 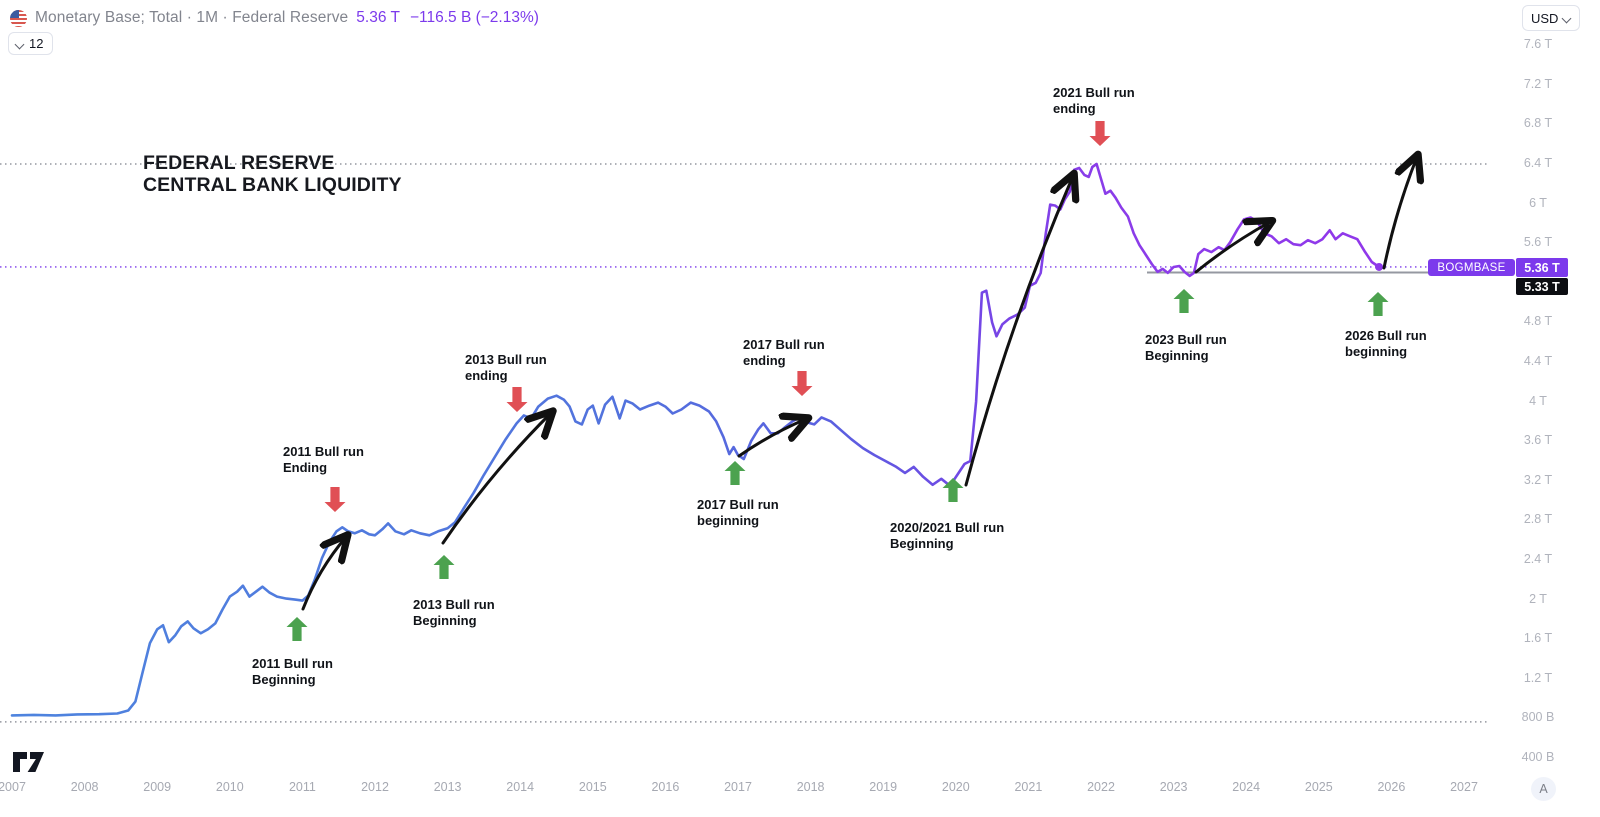 I want to click on x-axis-label: 2025, so click(x=1318, y=787).